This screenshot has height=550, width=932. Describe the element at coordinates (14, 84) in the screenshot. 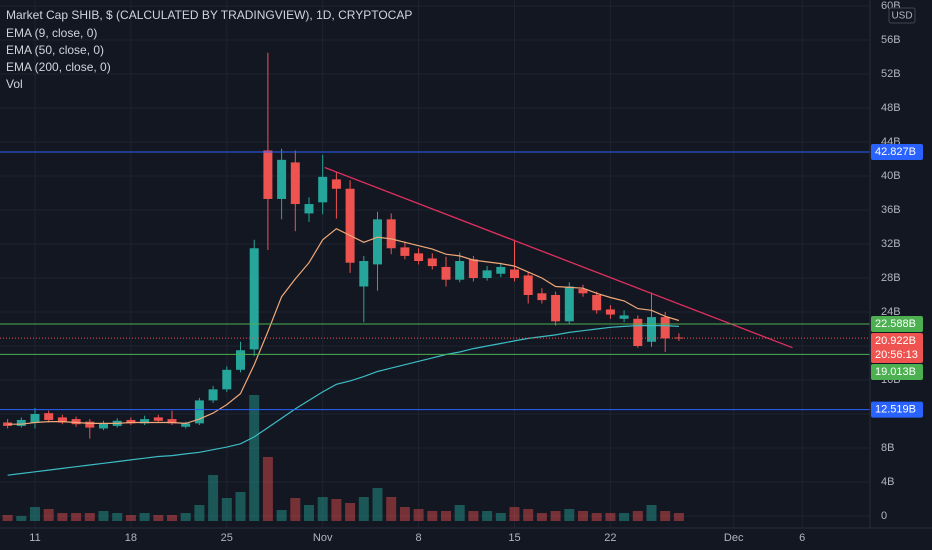

I see `legend-entry: Vol` at that location.